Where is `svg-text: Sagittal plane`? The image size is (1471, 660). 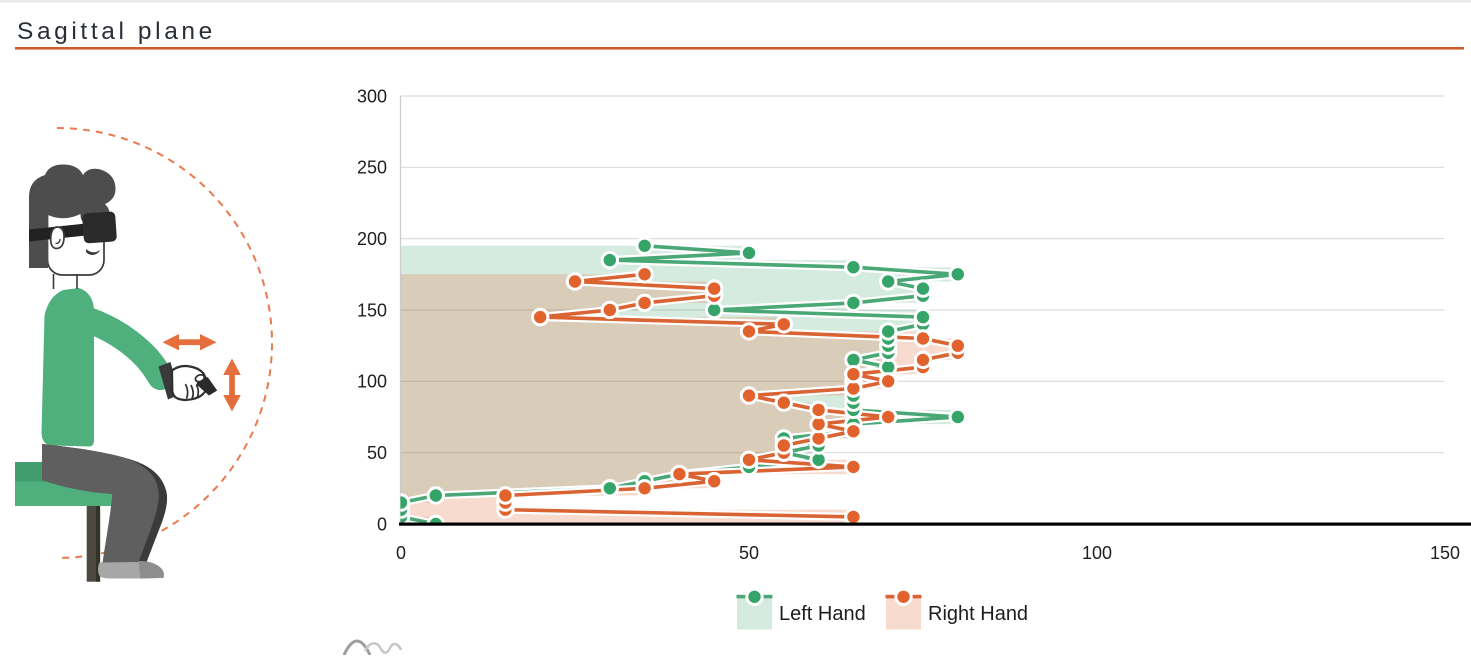 svg-text: Sagittal plane is located at coordinates (116, 31).